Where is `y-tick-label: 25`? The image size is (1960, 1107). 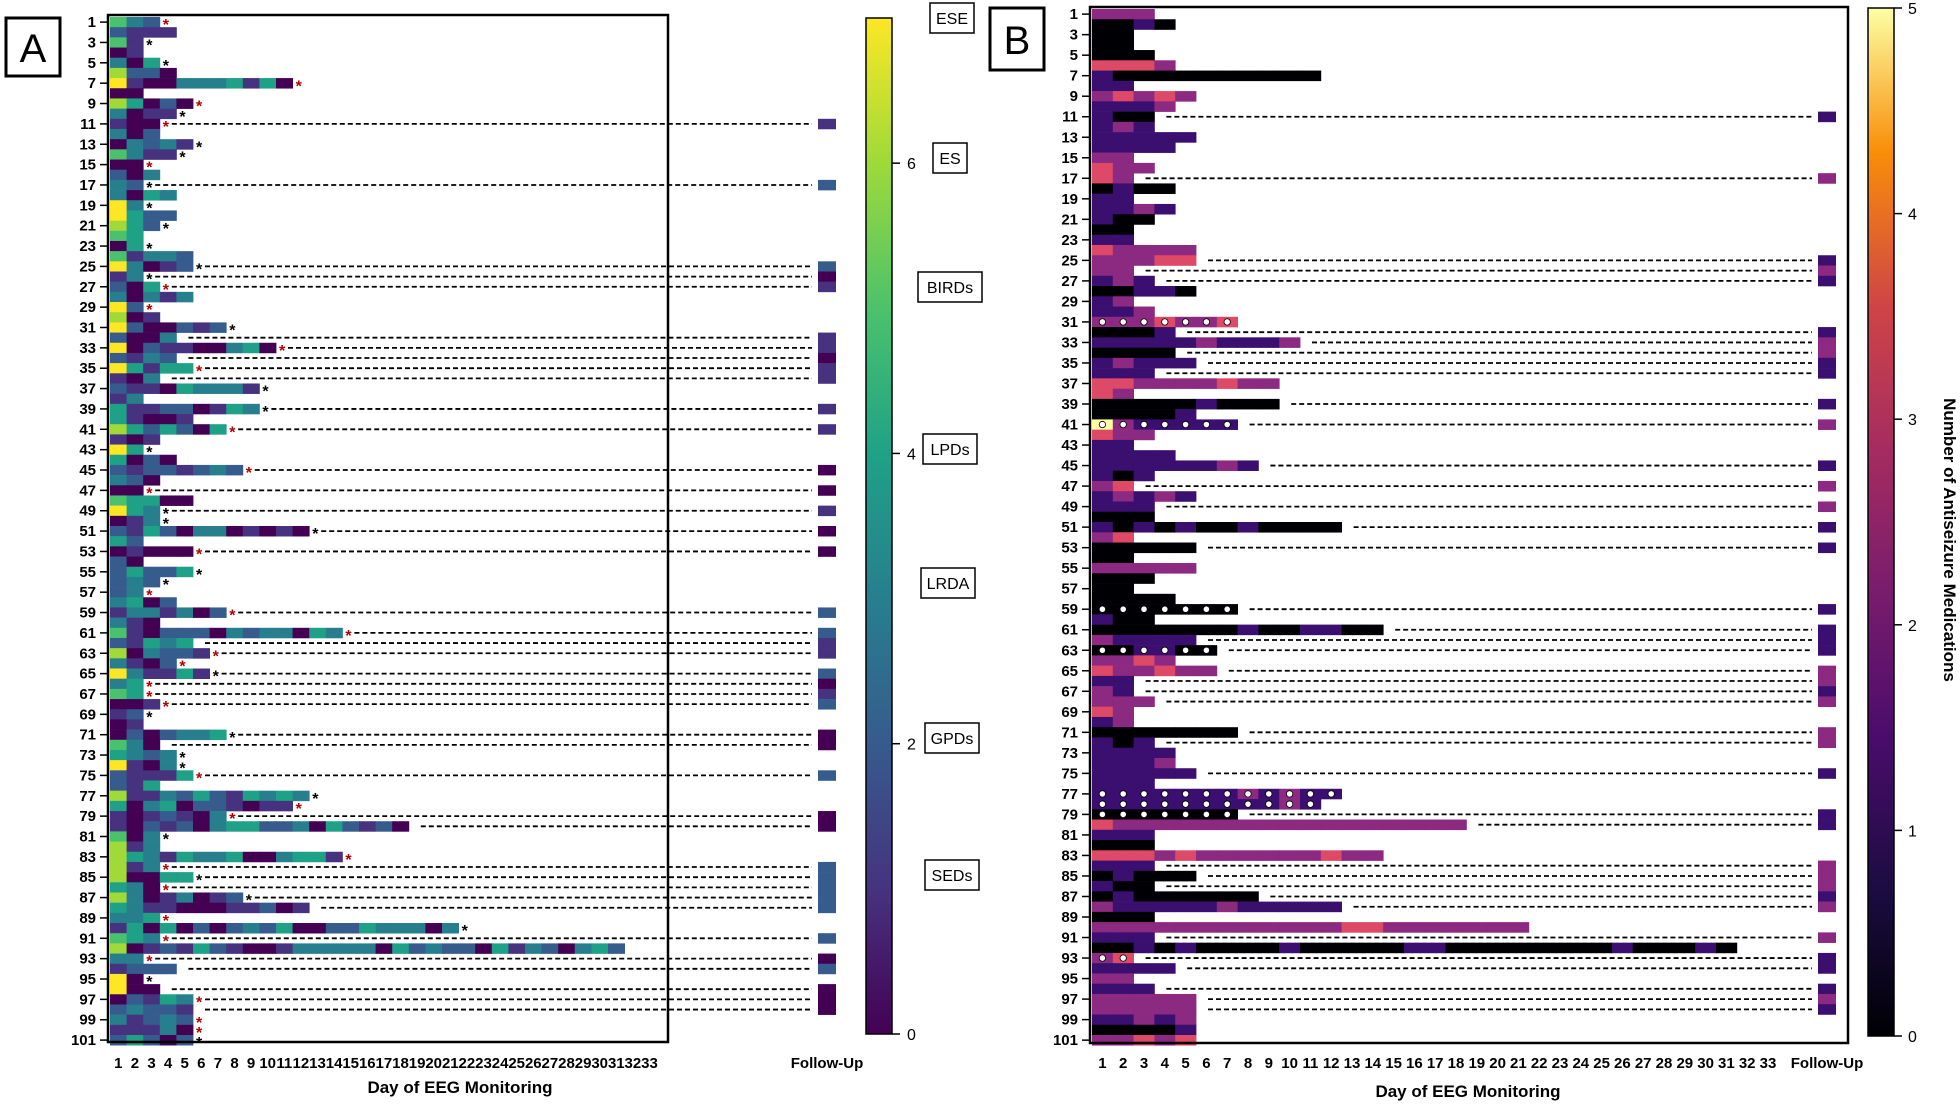 y-tick-label: 25 is located at coordinates (1069, 260).